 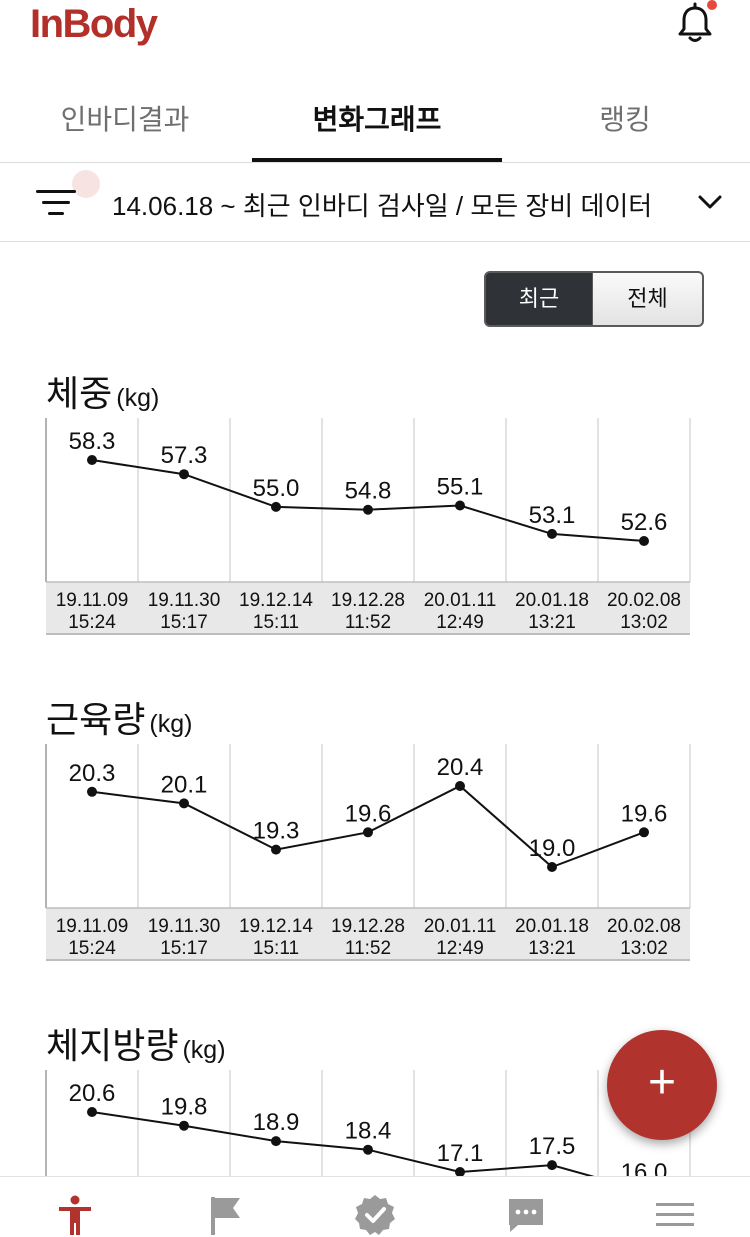 What do you see at coordinates (712, 5) in the screenshot?
I see `notification-dot` at bounding box center [712, 5].